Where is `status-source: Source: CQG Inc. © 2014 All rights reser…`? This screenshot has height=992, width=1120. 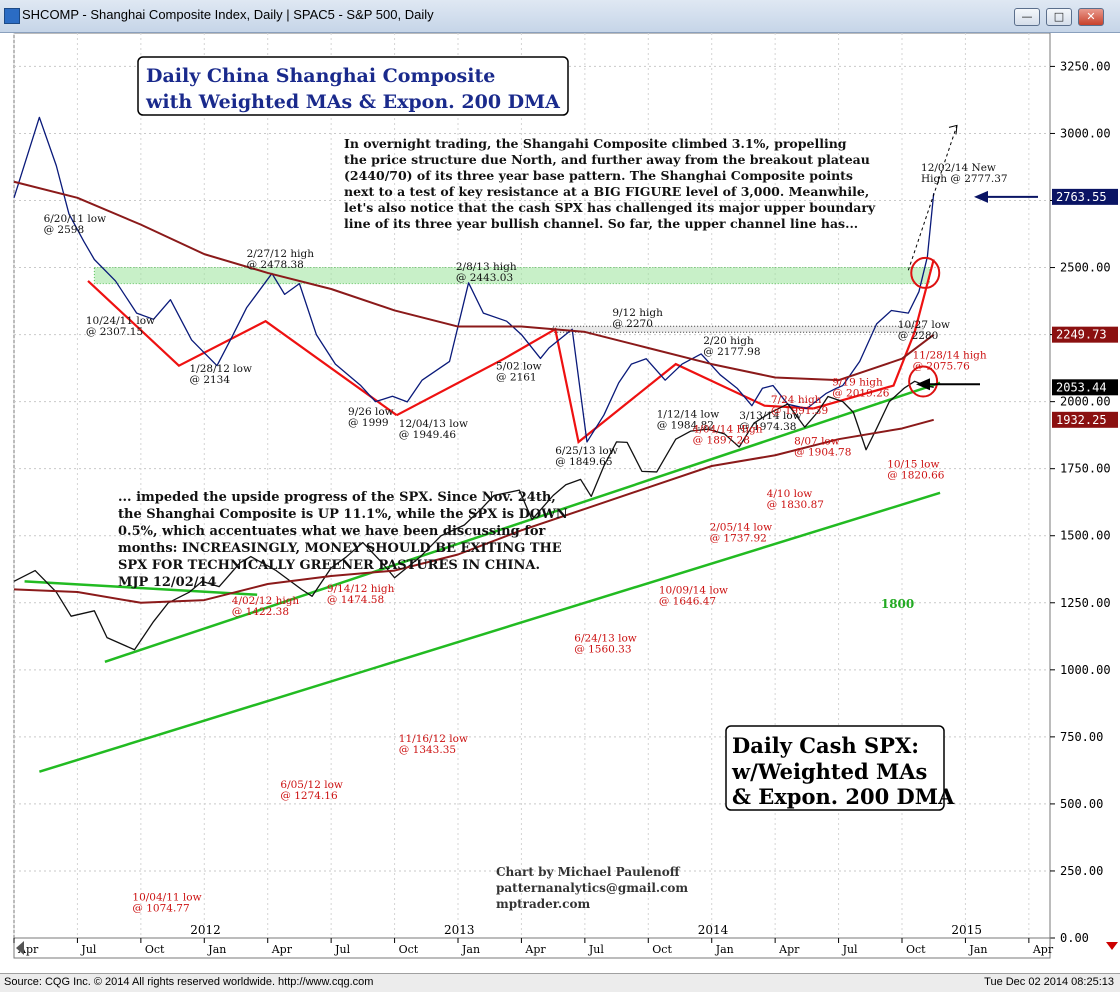 status-source: Source: CQG Inc. © 2014 All rights reser… is located at coordinates (189, 982).